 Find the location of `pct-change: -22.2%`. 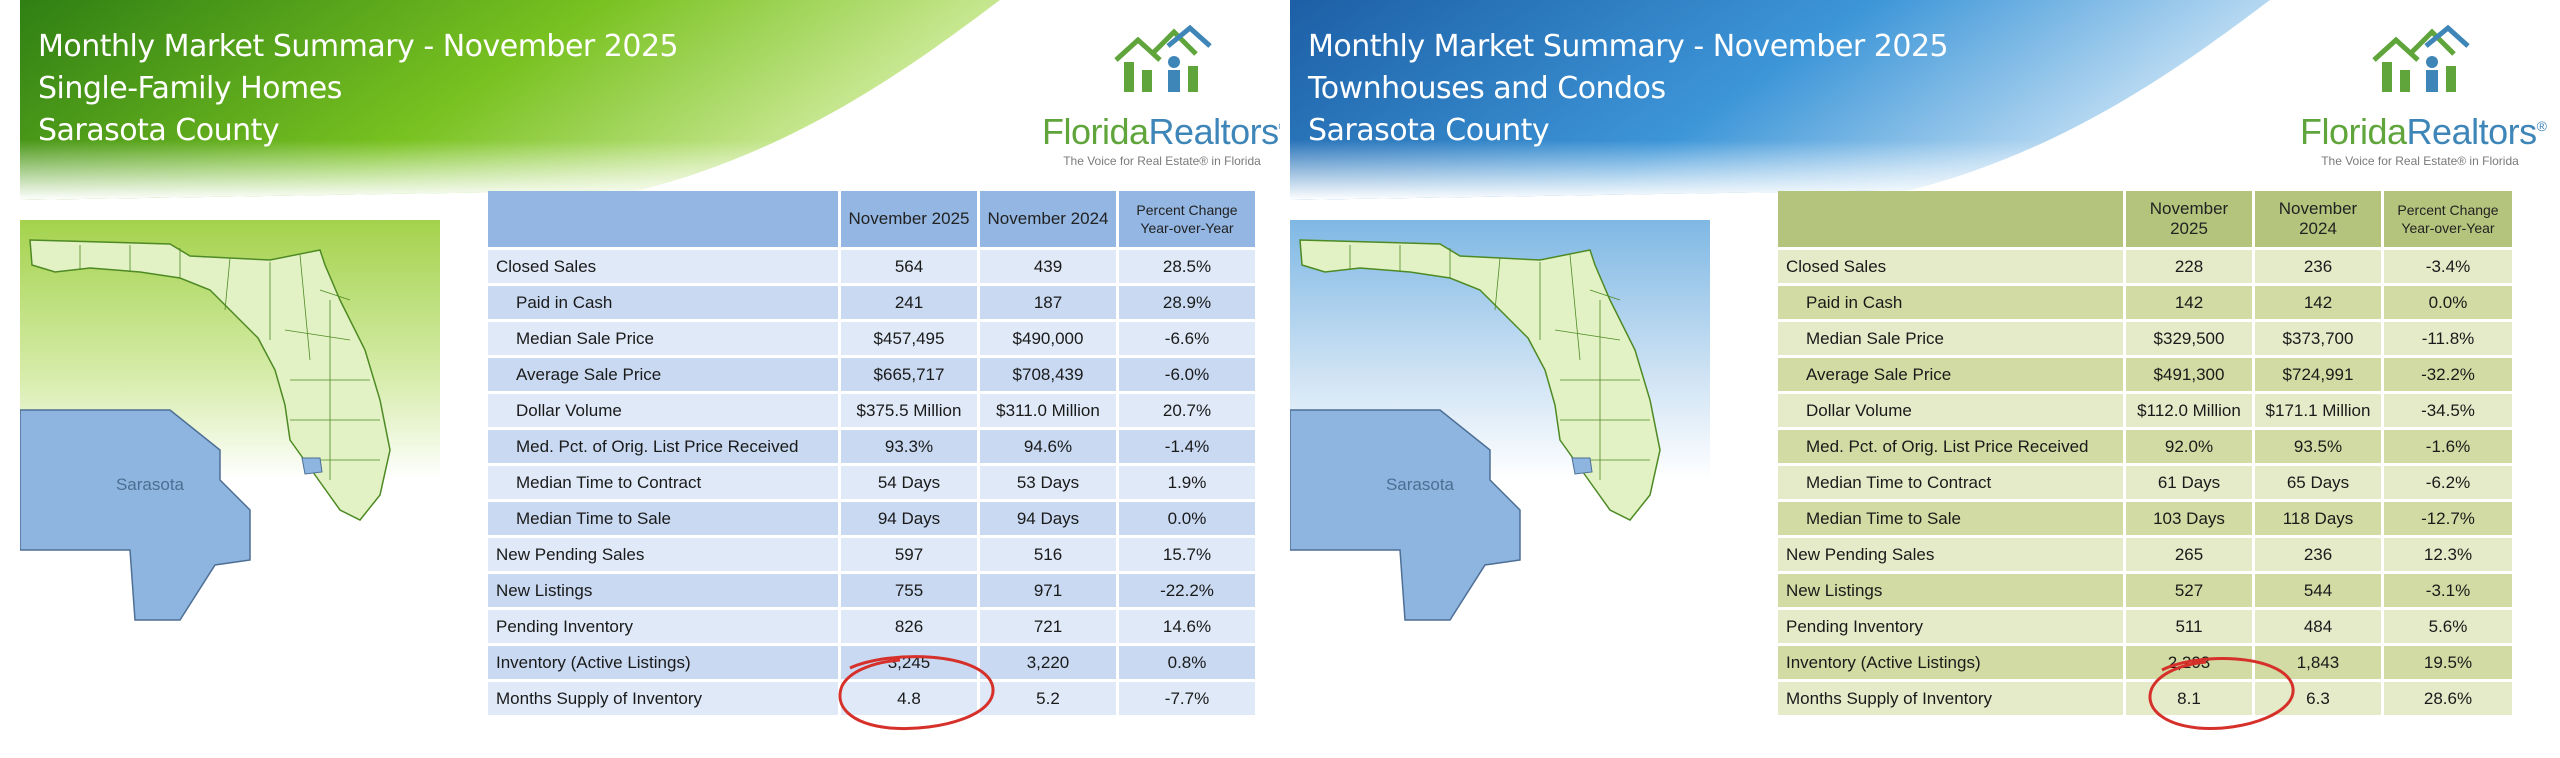

pct-change: -22.2% is located at coordinates (1187, 590).